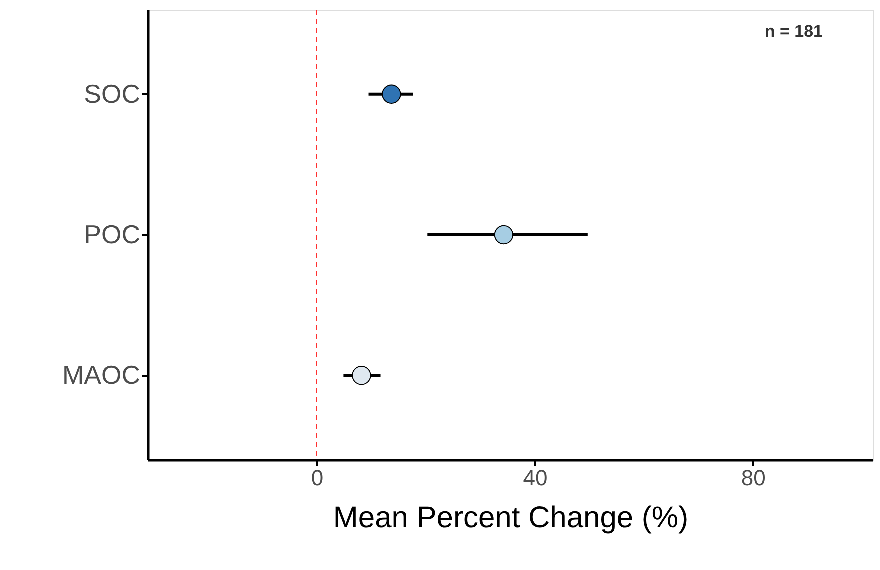  I want to click on annotation: n = 181, so click(793, 31).